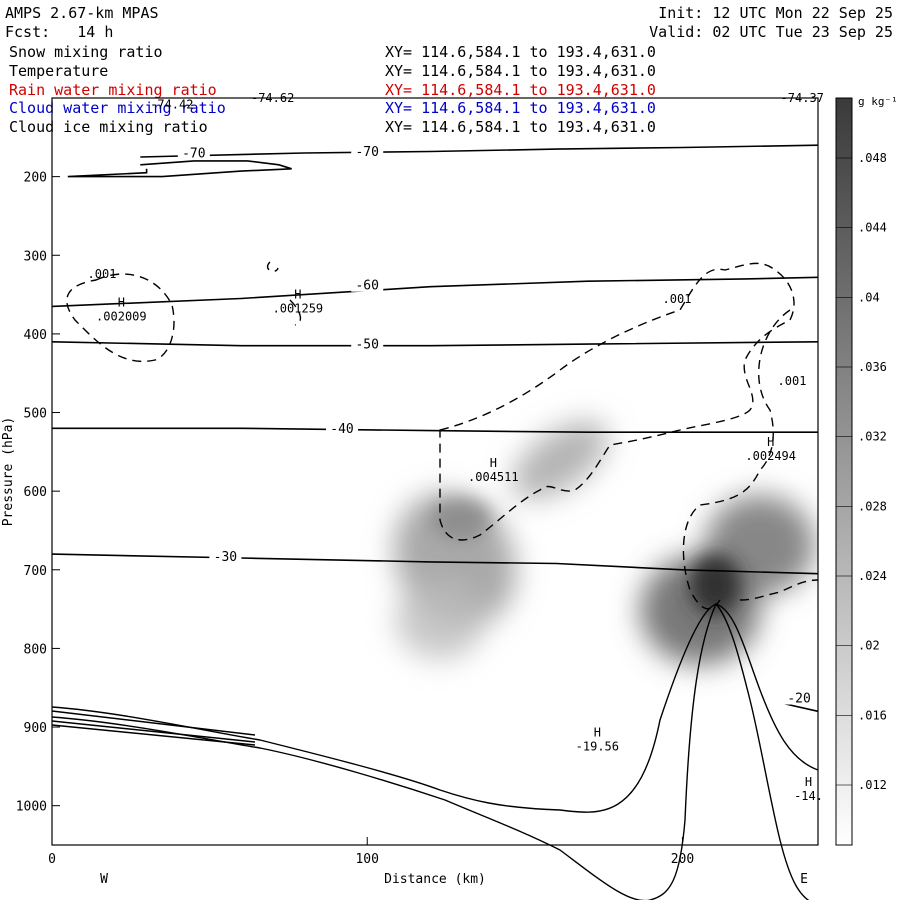  I want to click on snow-shading, so click(604, 542).